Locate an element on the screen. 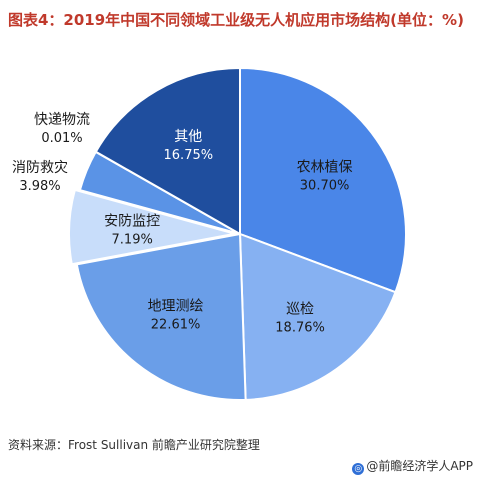 The image size is (483, 477). slice-name-label: 地理测绘 is located at coordinates (176, 306).